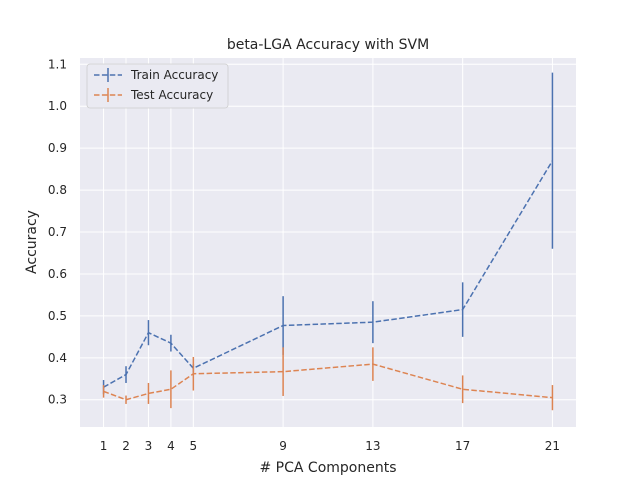 The height and width of the screenshot is (480, 640). Describe the element at coordinates (174, 75) in the screenshot. I see `legend-label-train: Train Accuracy` at that location.